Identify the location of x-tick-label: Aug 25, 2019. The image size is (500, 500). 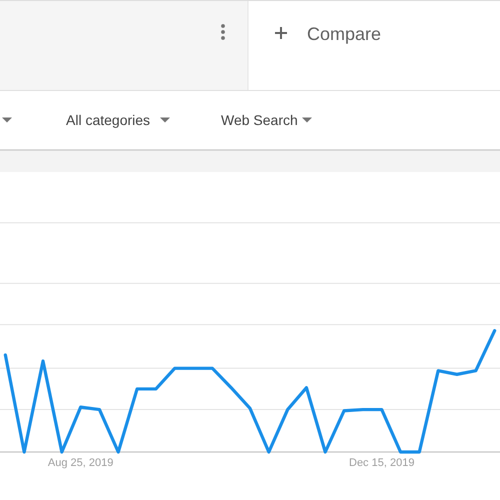
(81, 463).